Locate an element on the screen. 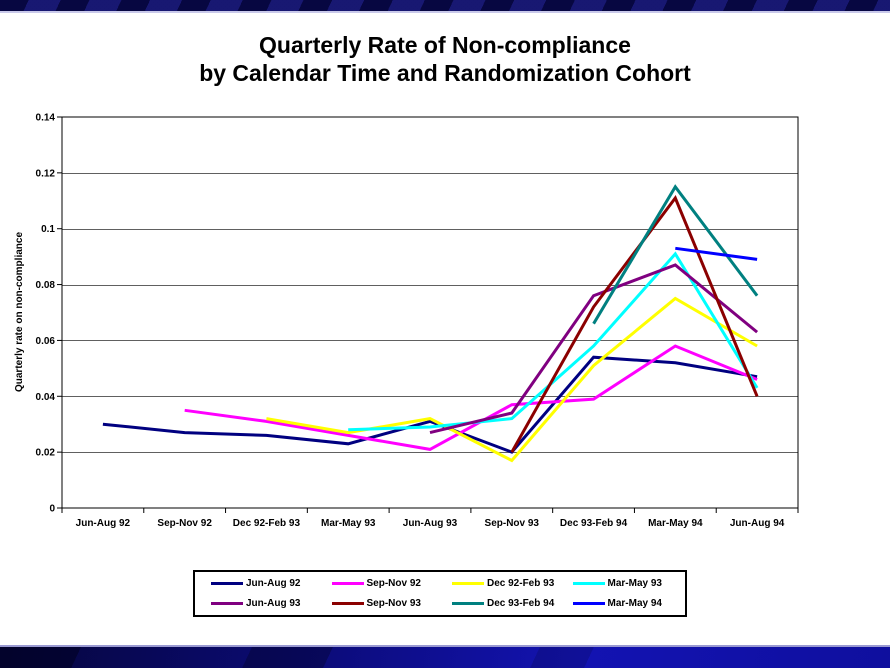  legend-entry: Sep-Nov 93 is located at coordinates (380, 603).